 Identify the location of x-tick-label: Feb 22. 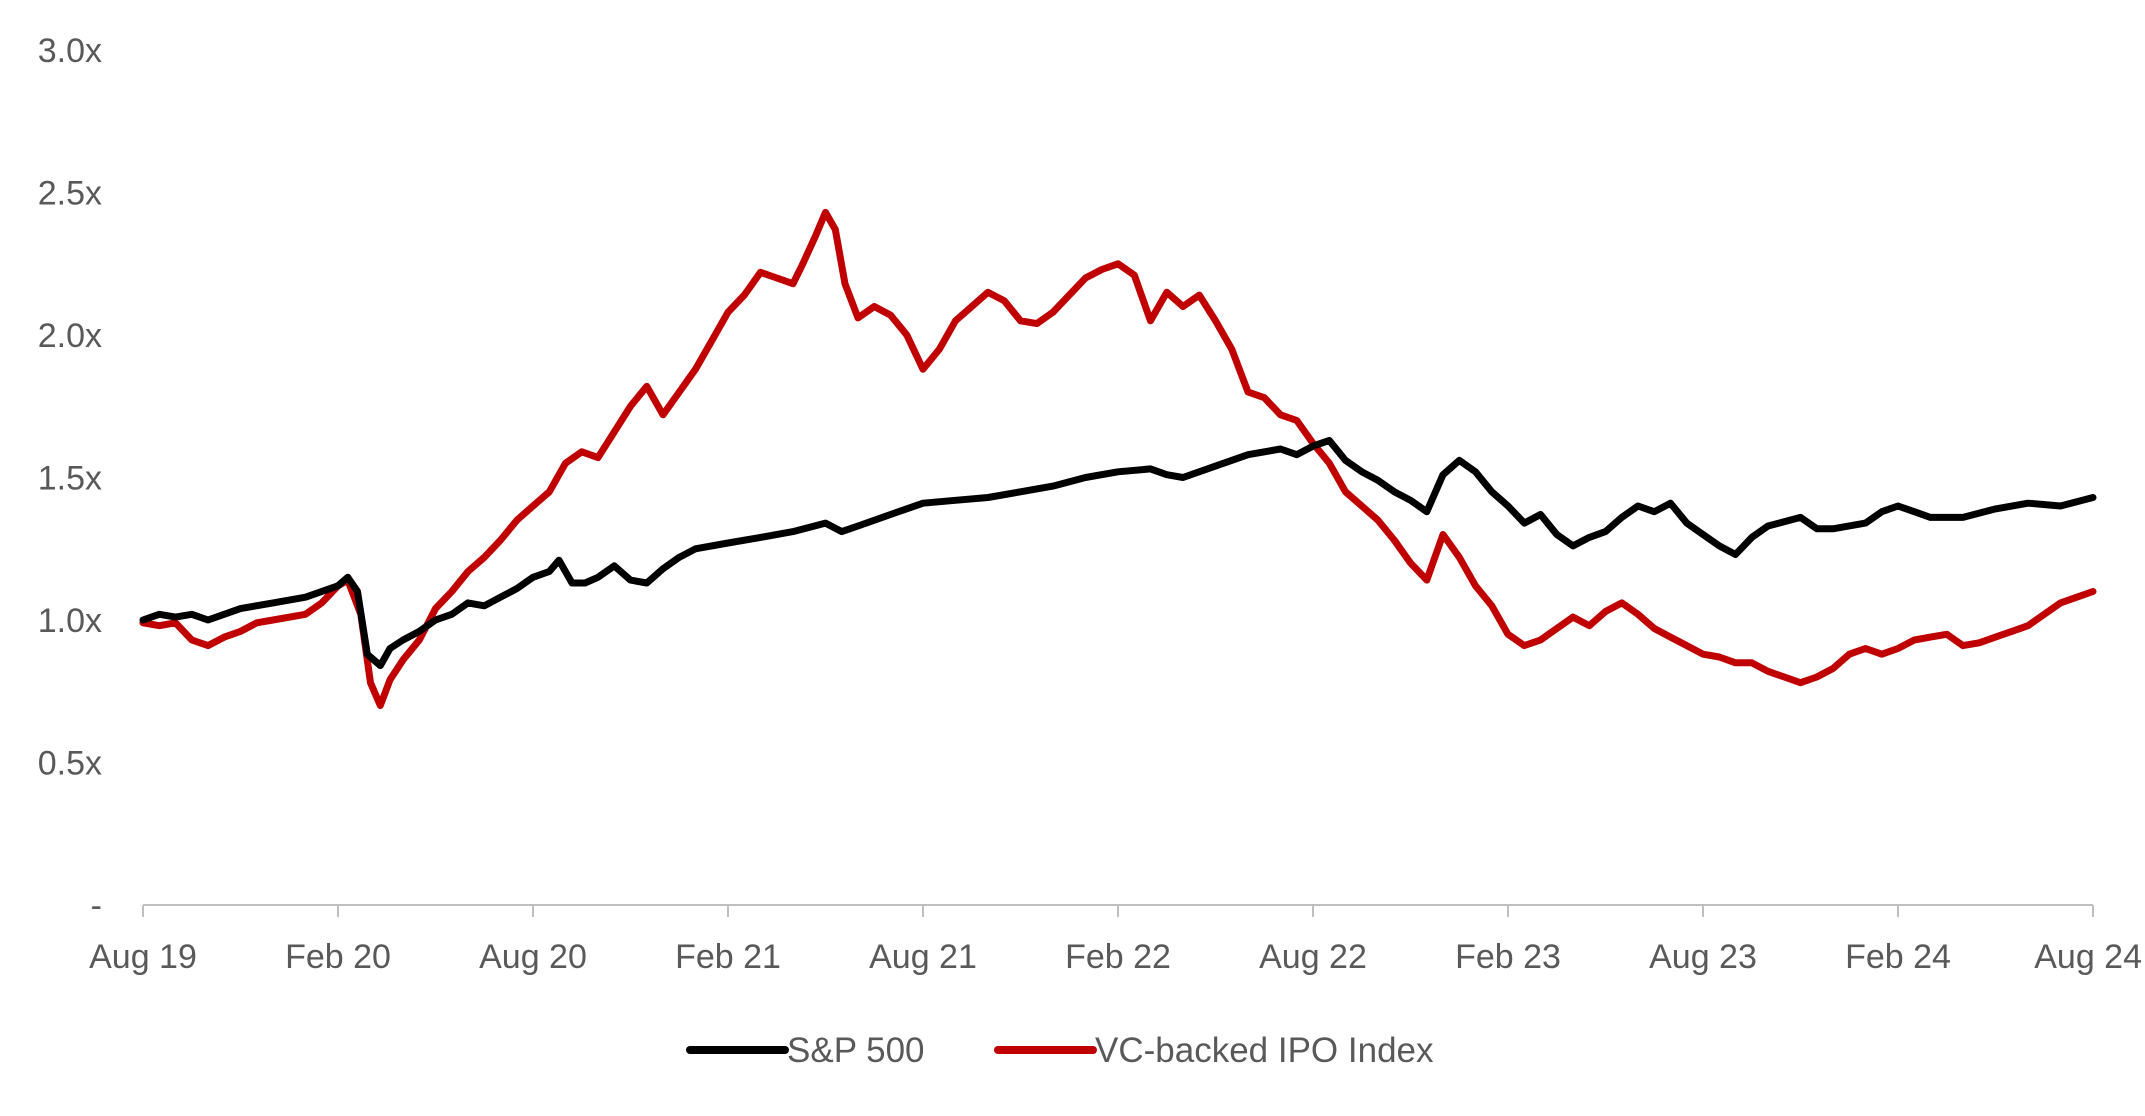
(1118, 957).